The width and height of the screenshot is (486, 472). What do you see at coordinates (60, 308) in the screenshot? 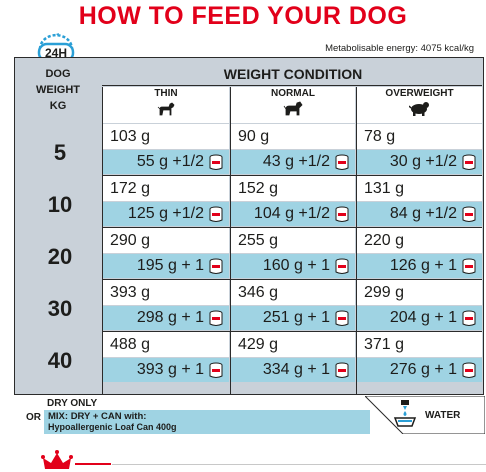
I see `weight-label: 30` at bounding box center [60, 308].